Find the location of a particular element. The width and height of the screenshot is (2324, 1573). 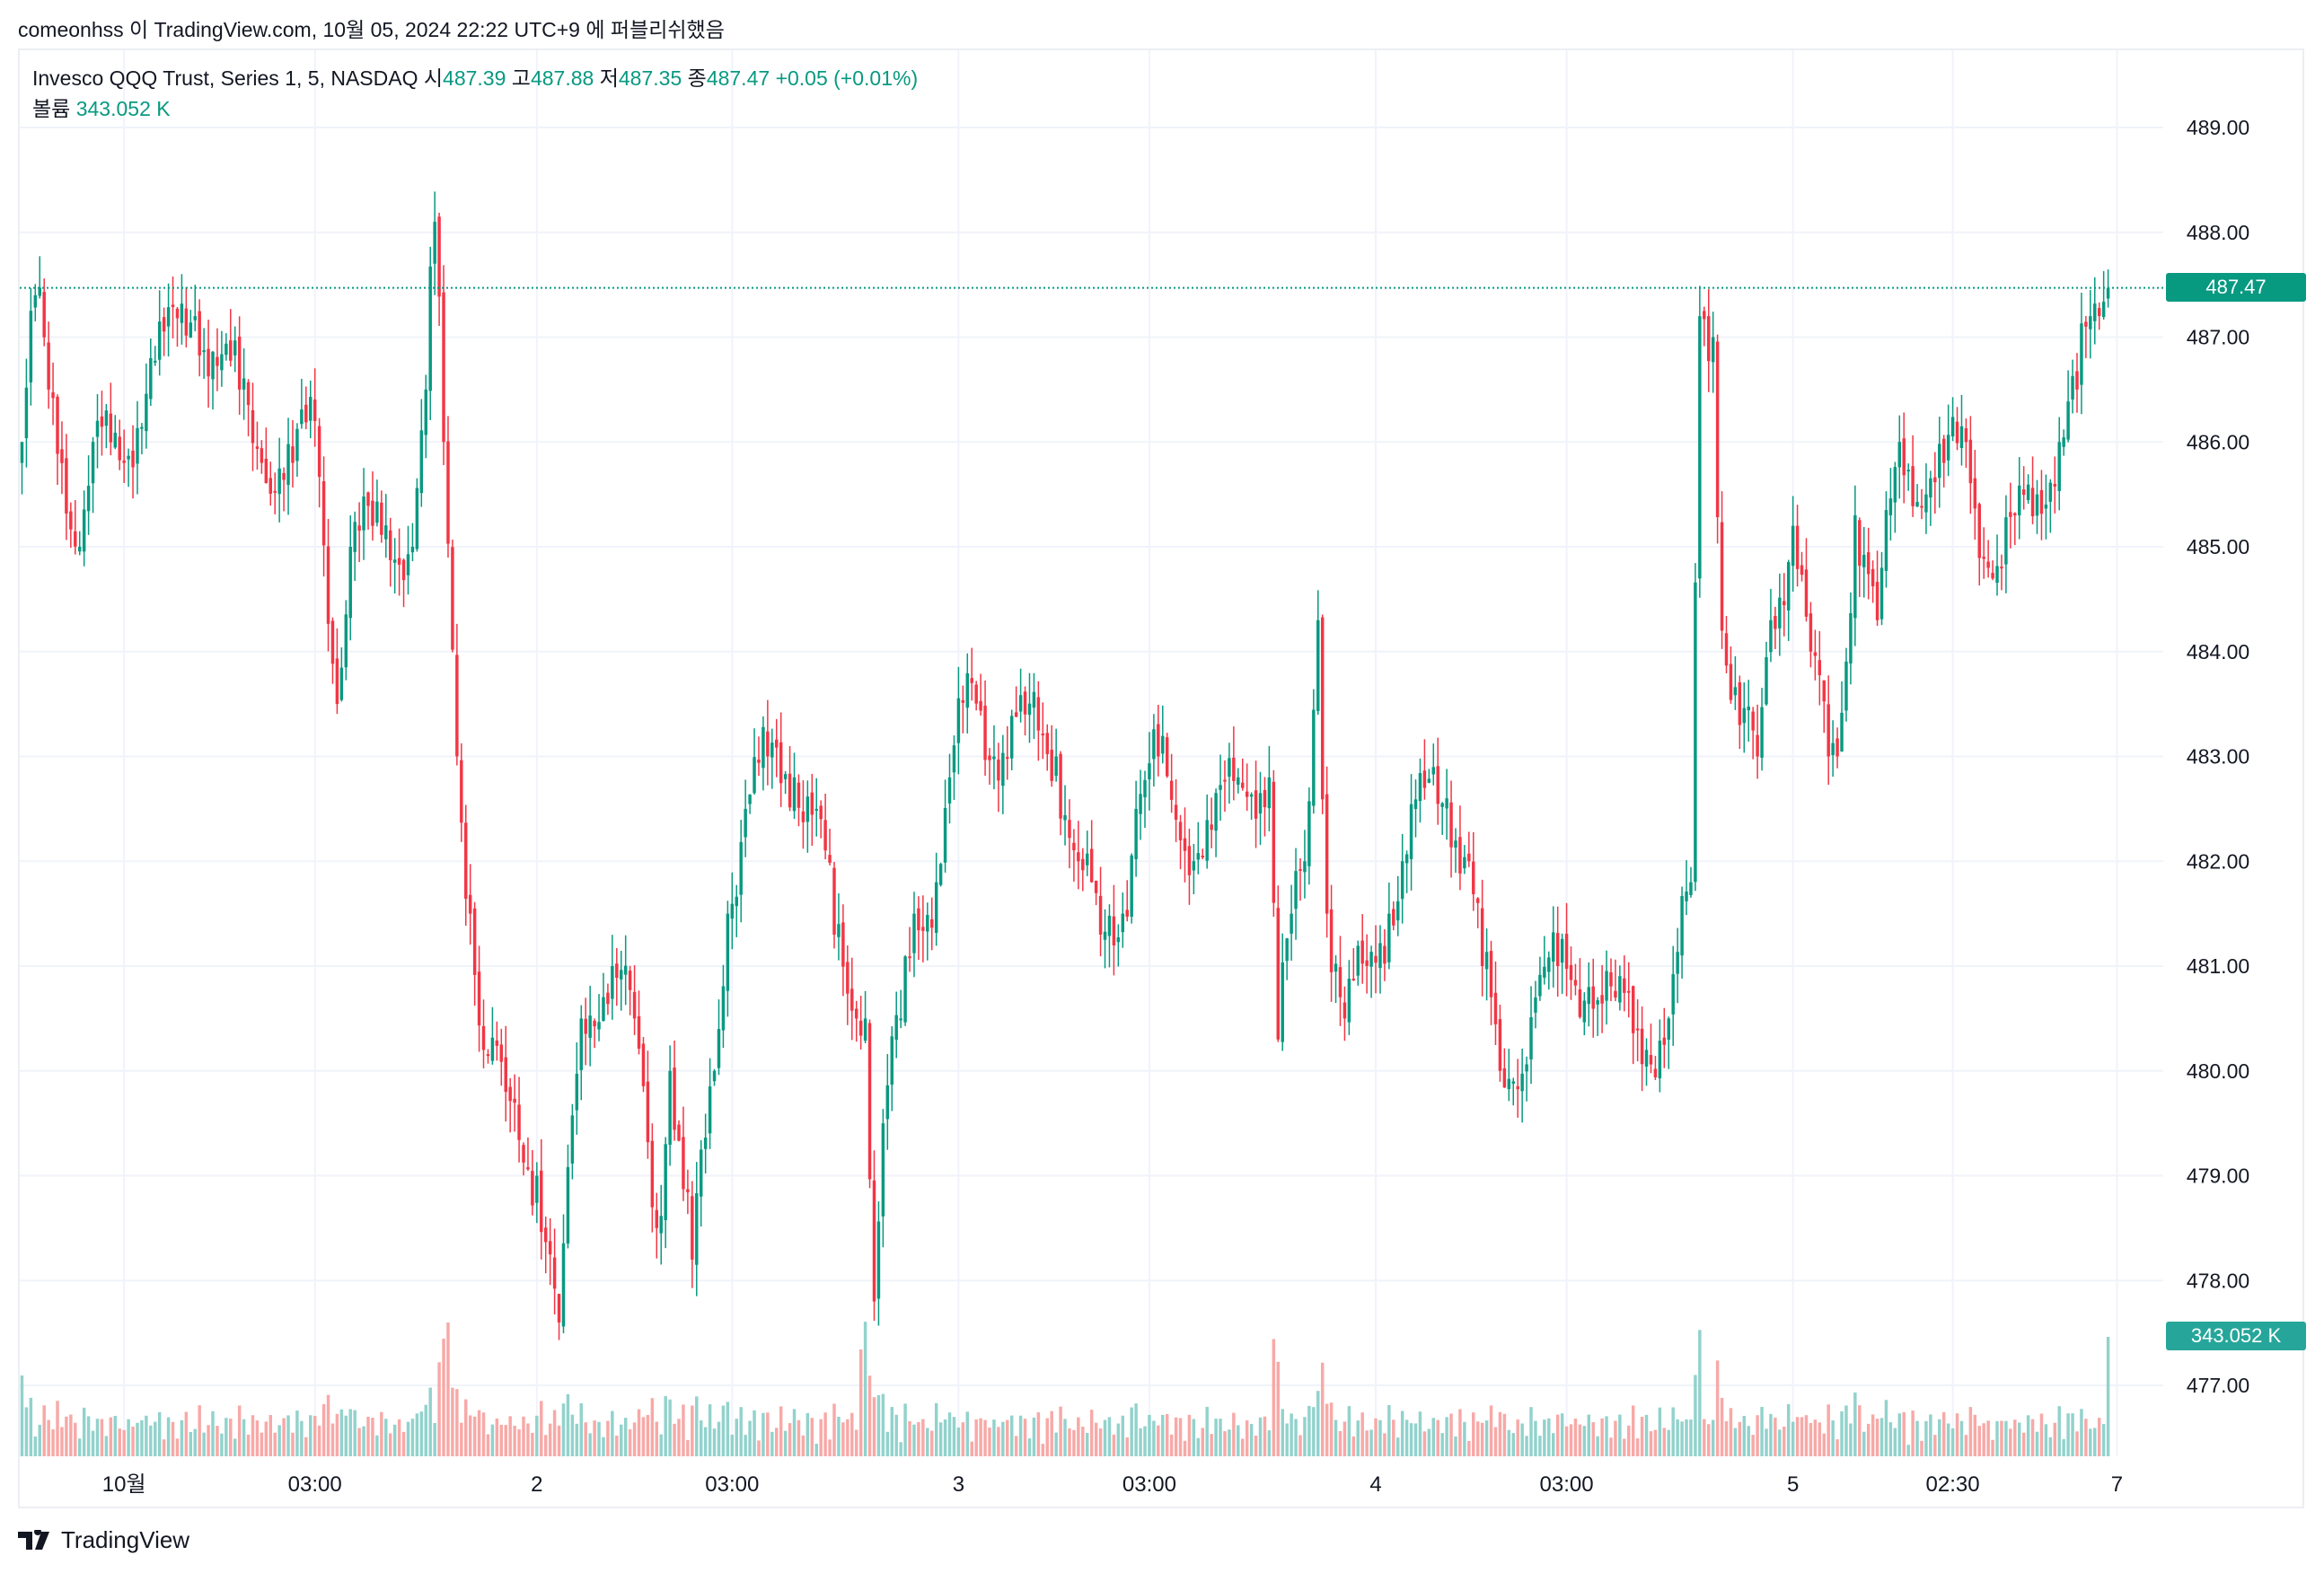

footer-brand: TradingView is located at coordinates (125, 1539).